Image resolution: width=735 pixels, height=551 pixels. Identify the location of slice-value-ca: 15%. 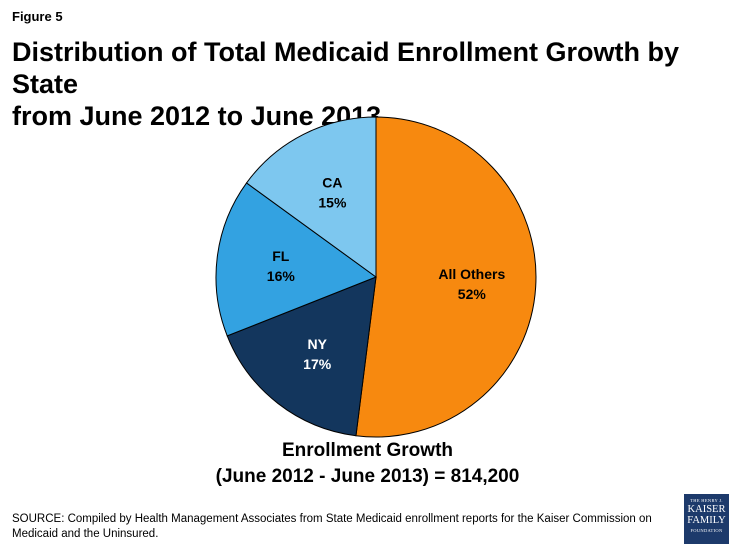
(332, 203).